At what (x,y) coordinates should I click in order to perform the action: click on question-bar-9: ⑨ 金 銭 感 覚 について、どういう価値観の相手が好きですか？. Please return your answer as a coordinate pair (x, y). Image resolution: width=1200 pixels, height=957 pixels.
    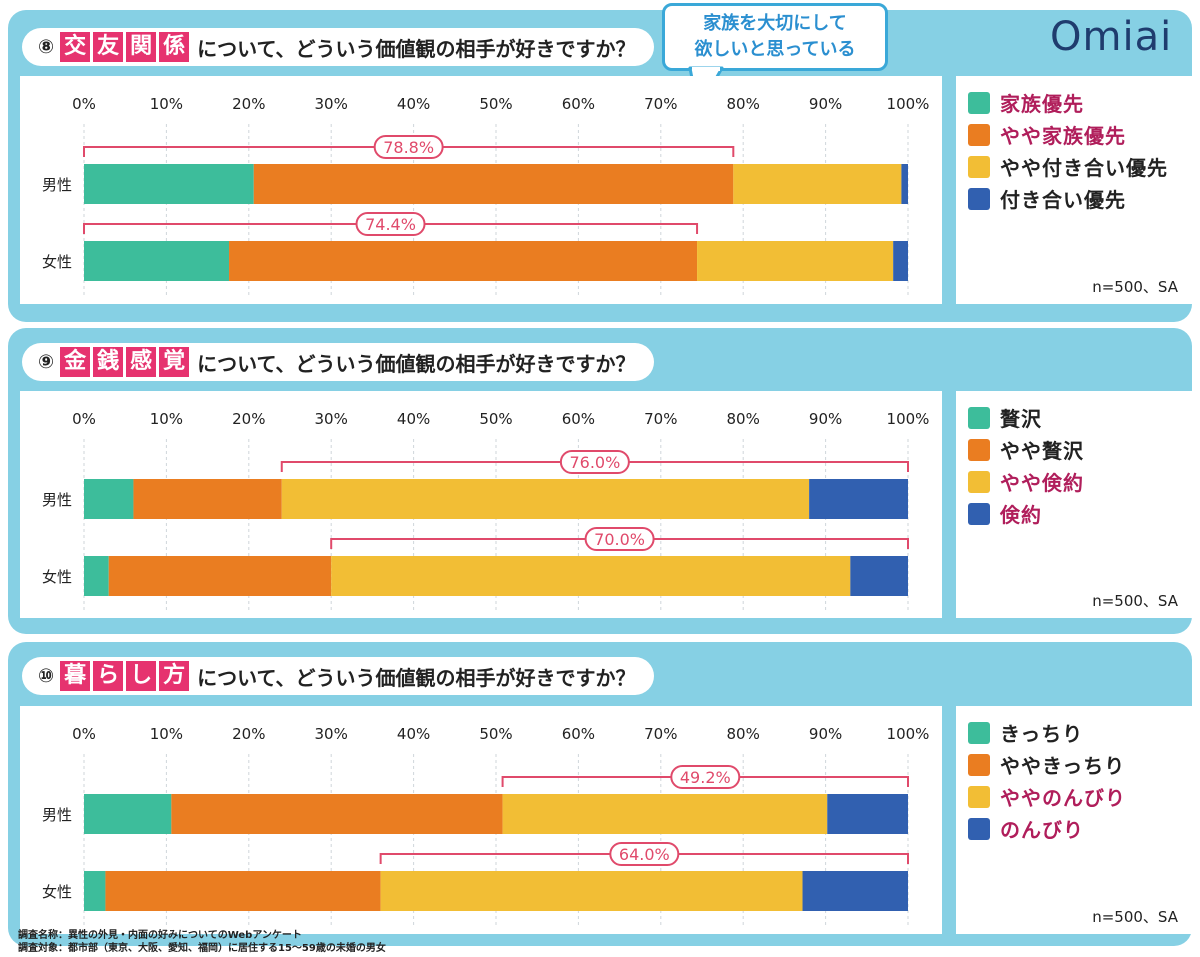
    Looking at the image, I should click on (338, 362).